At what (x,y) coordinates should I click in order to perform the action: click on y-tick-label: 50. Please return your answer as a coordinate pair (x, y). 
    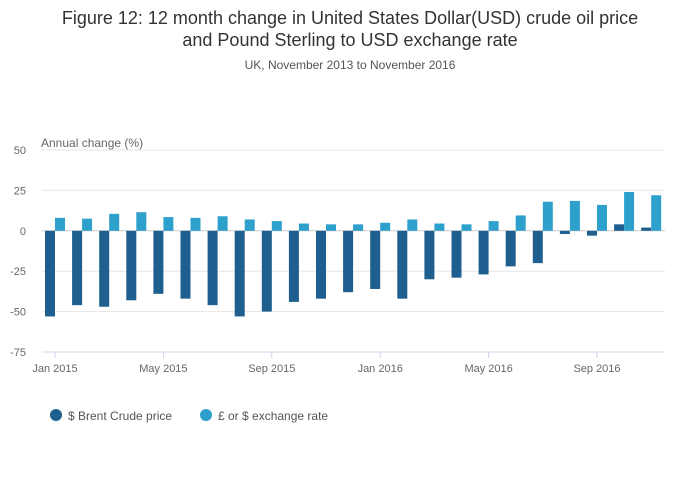
    Looking at the image, I should click on (20, 151).